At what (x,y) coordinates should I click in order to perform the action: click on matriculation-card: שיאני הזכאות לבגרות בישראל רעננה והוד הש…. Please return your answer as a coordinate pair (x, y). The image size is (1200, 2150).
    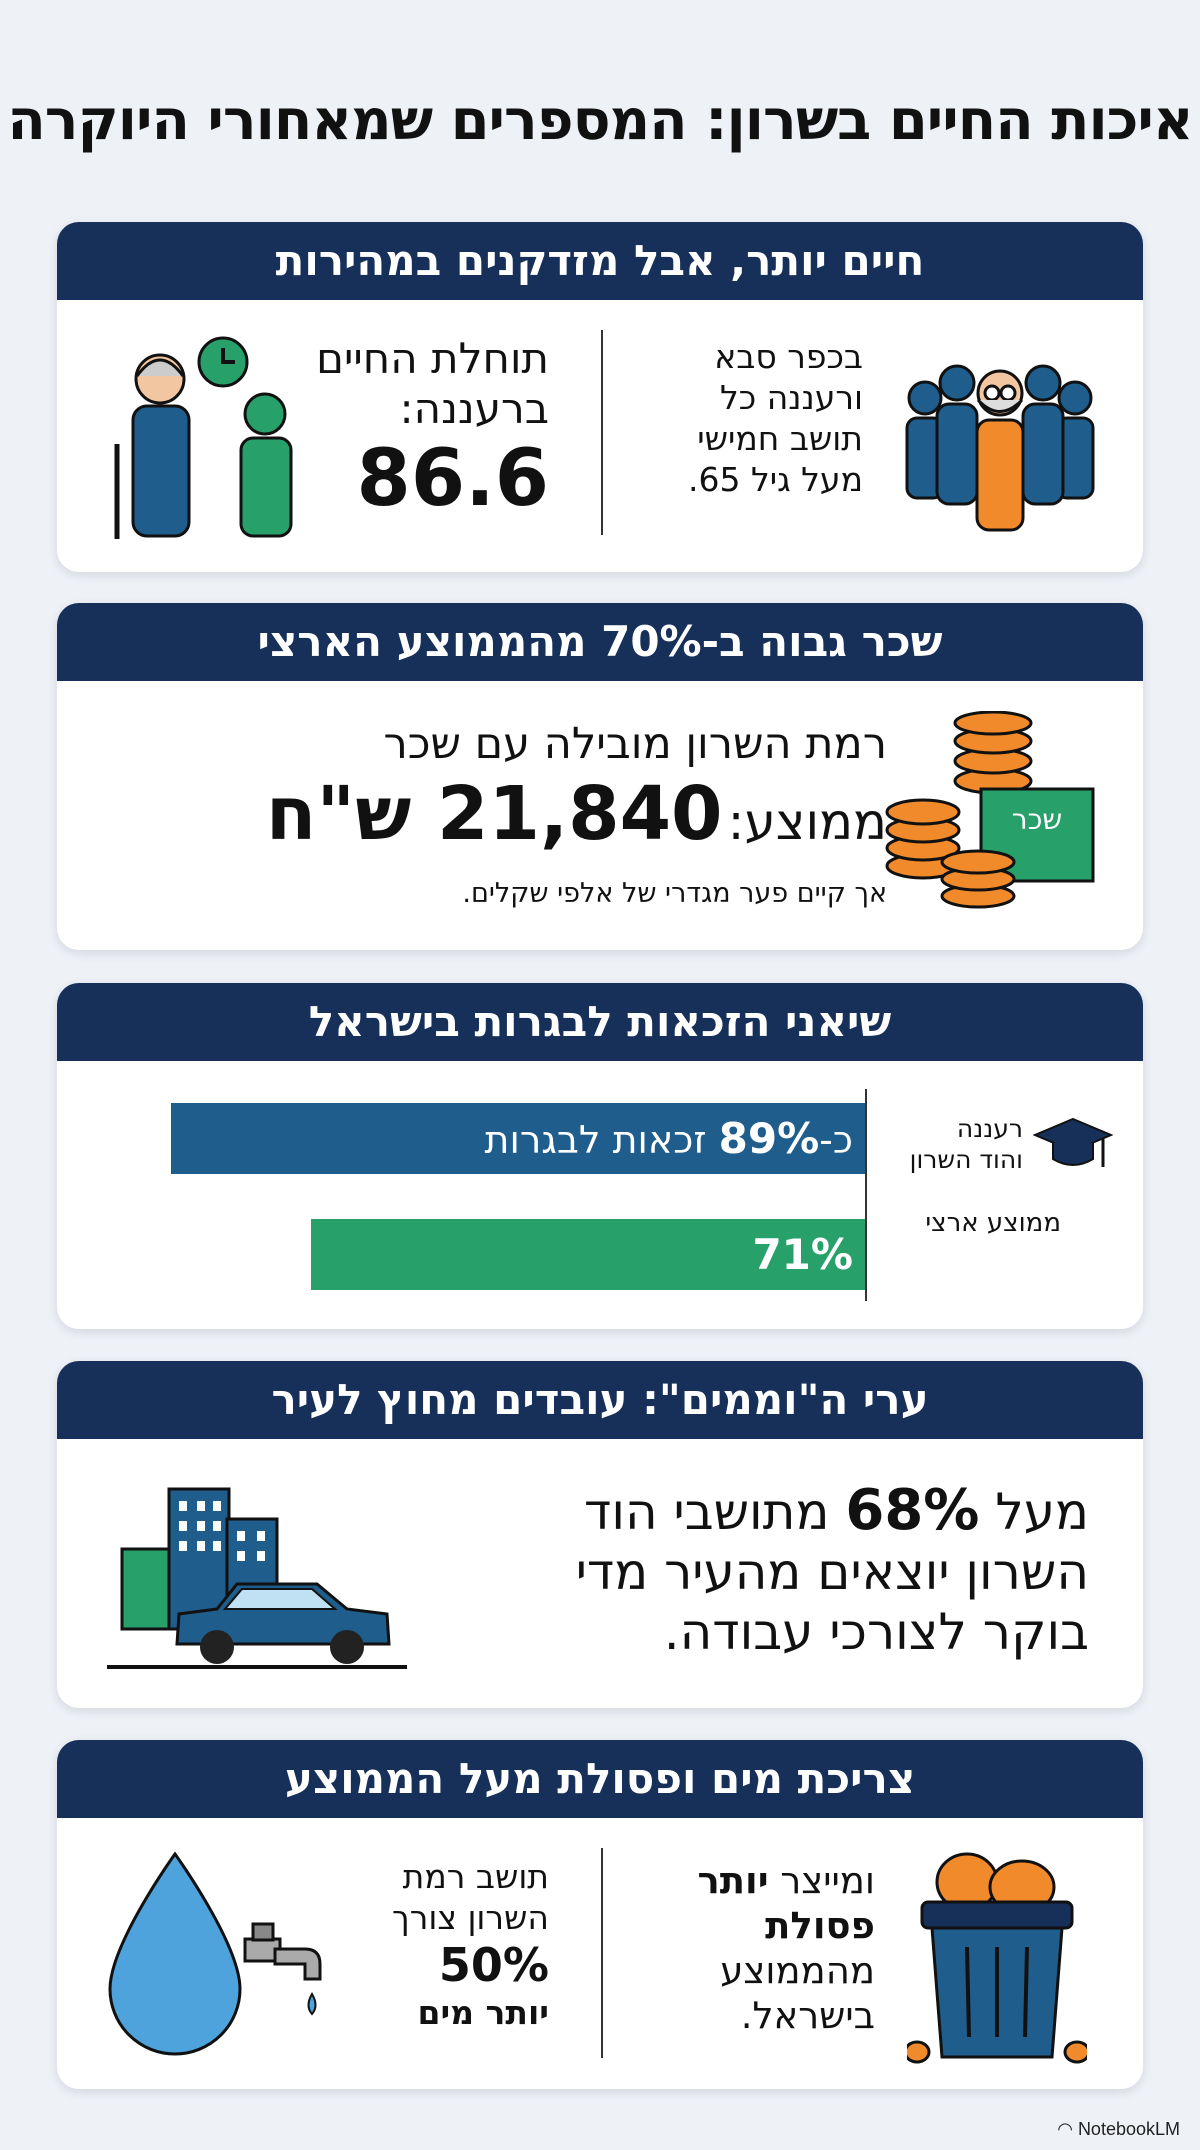
    Looking at the image, I should click on (600, 1156).